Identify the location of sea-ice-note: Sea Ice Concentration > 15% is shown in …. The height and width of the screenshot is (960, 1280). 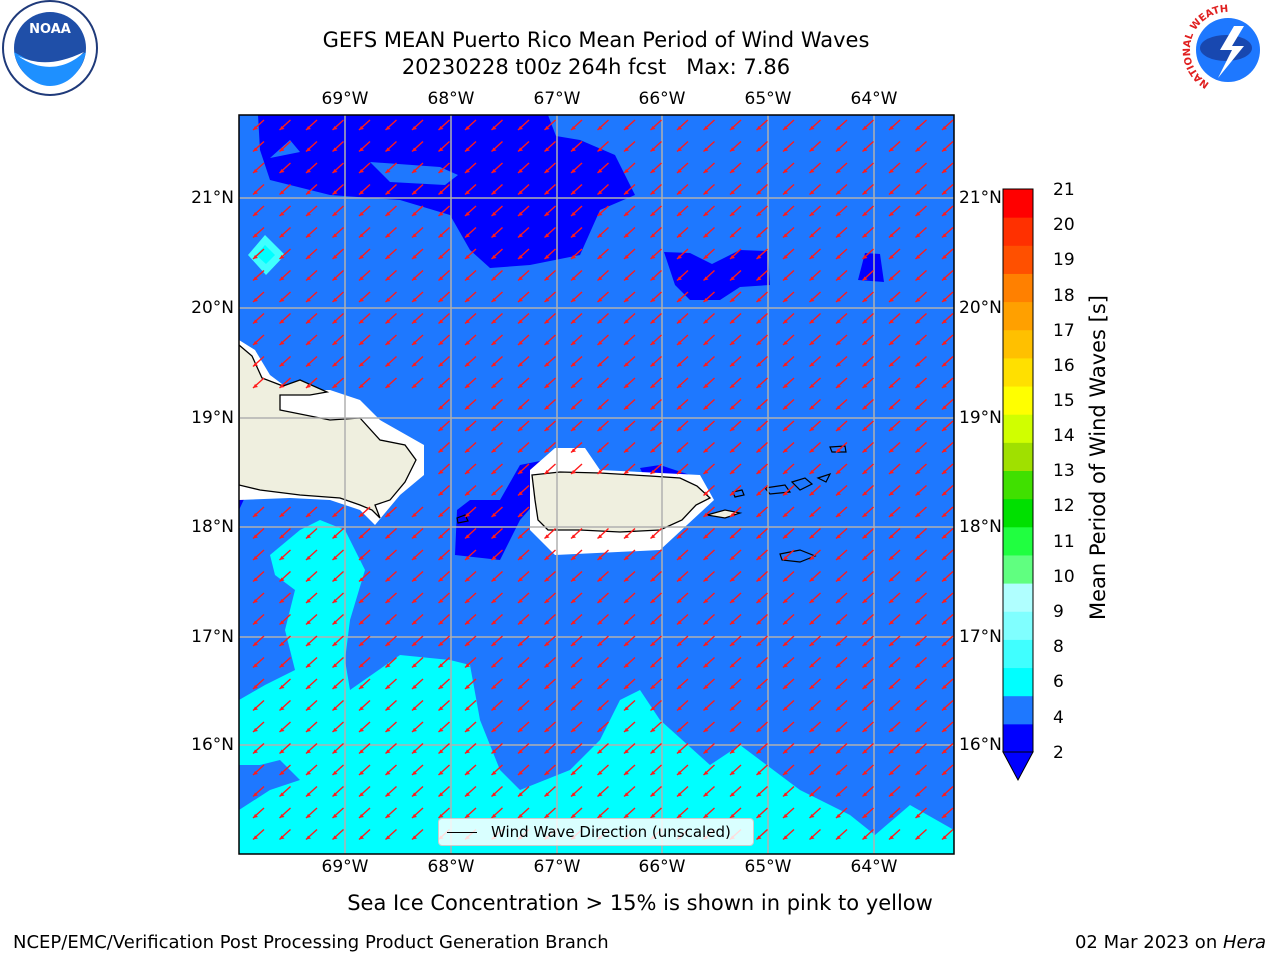
(640, 903).